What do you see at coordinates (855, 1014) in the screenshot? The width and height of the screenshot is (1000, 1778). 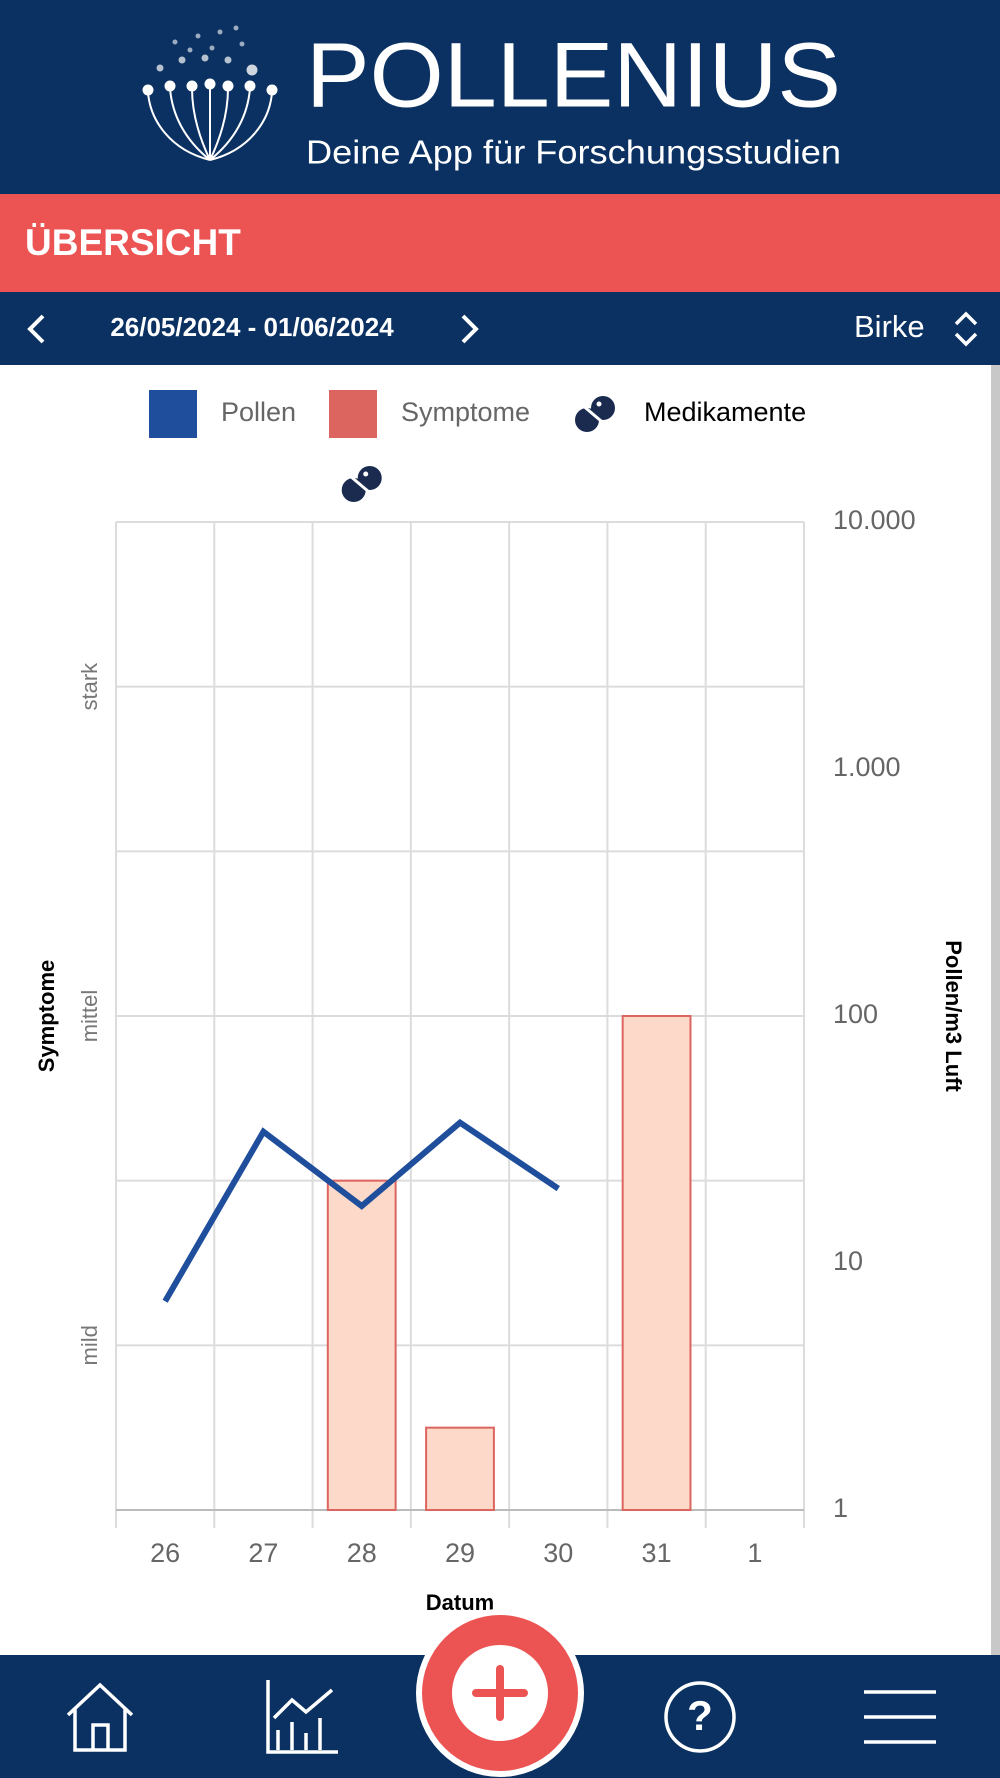 I see `y2-tick-label: 100` at bounding box center [855, 1014].